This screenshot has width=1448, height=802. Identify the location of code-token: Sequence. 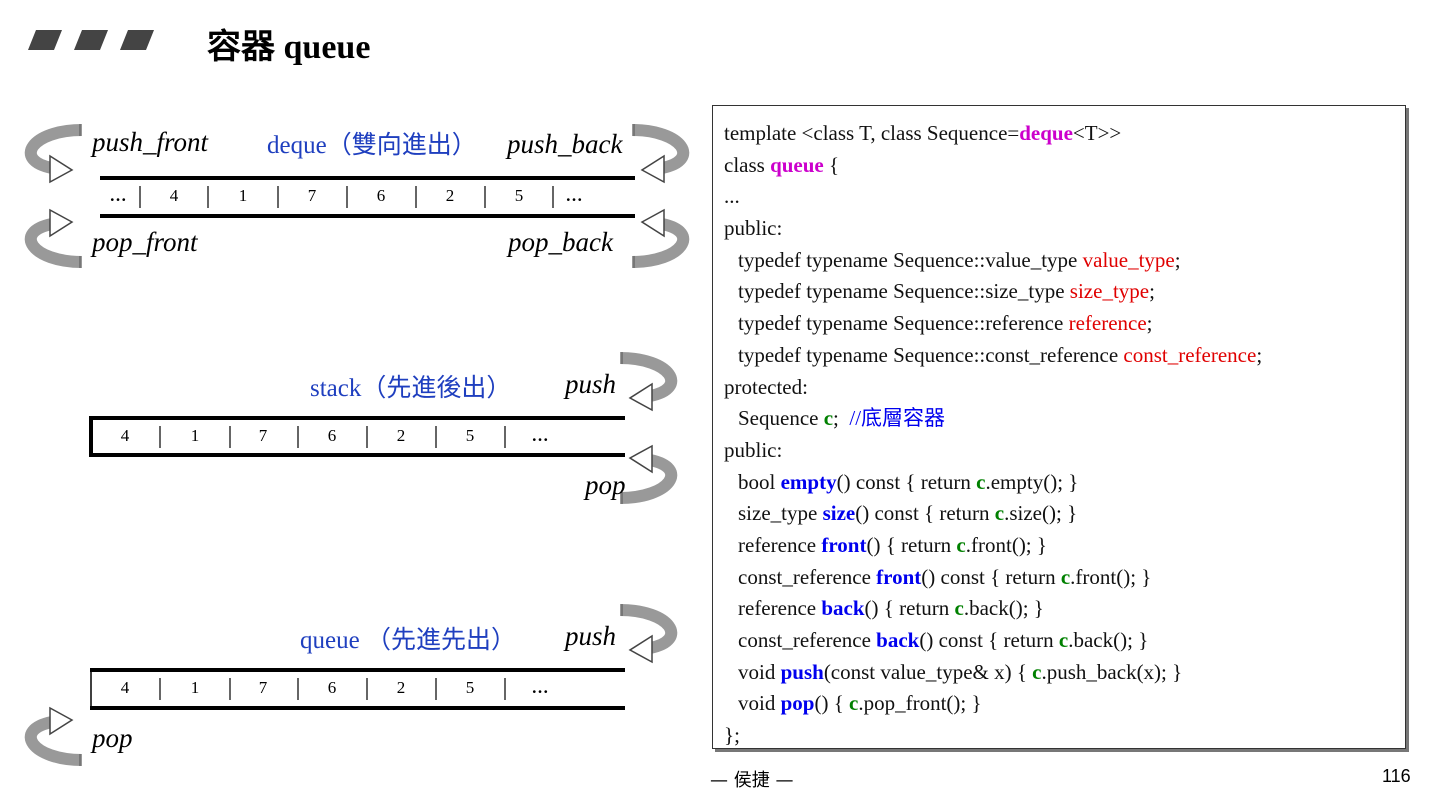
(781, 418).